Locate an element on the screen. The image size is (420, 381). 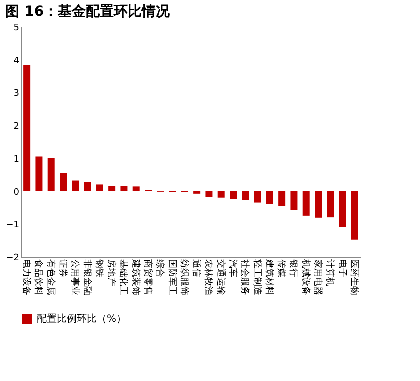
x-tick-label: 纺织服饰 is located at coordinates (184, 278).